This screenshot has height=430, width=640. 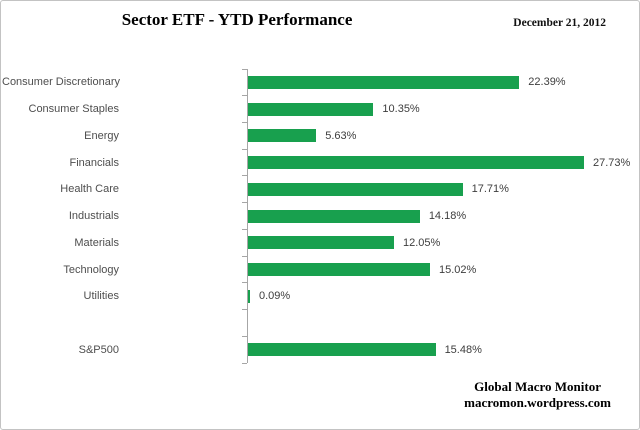 What do you see at coordinates (463, 349) in the screenshot?
I see `value-label: 15.48%` at bounding box center [463, 349].